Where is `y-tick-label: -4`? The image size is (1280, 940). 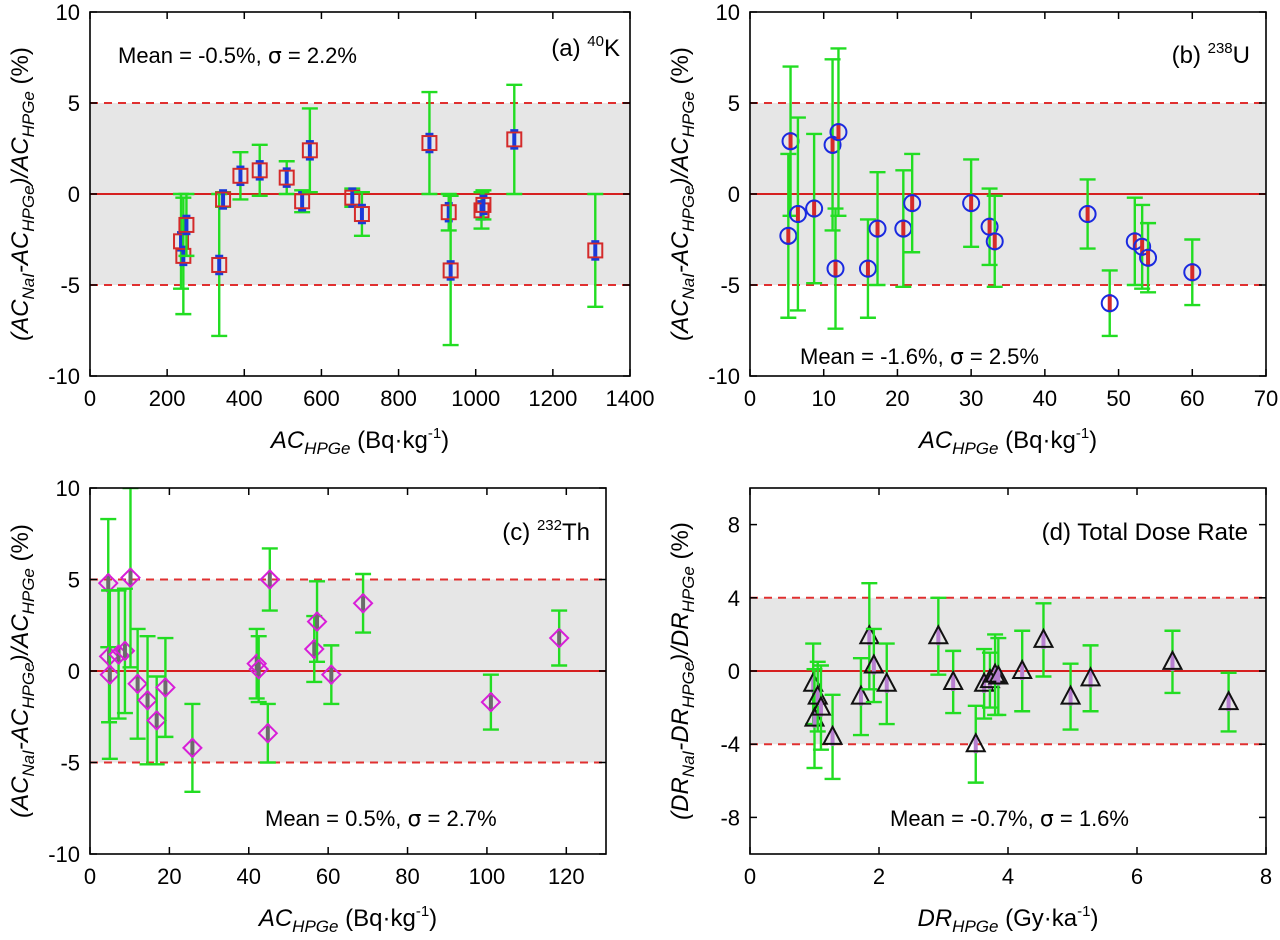
y-tick-label: -4 is located at coordinates (730, 744).